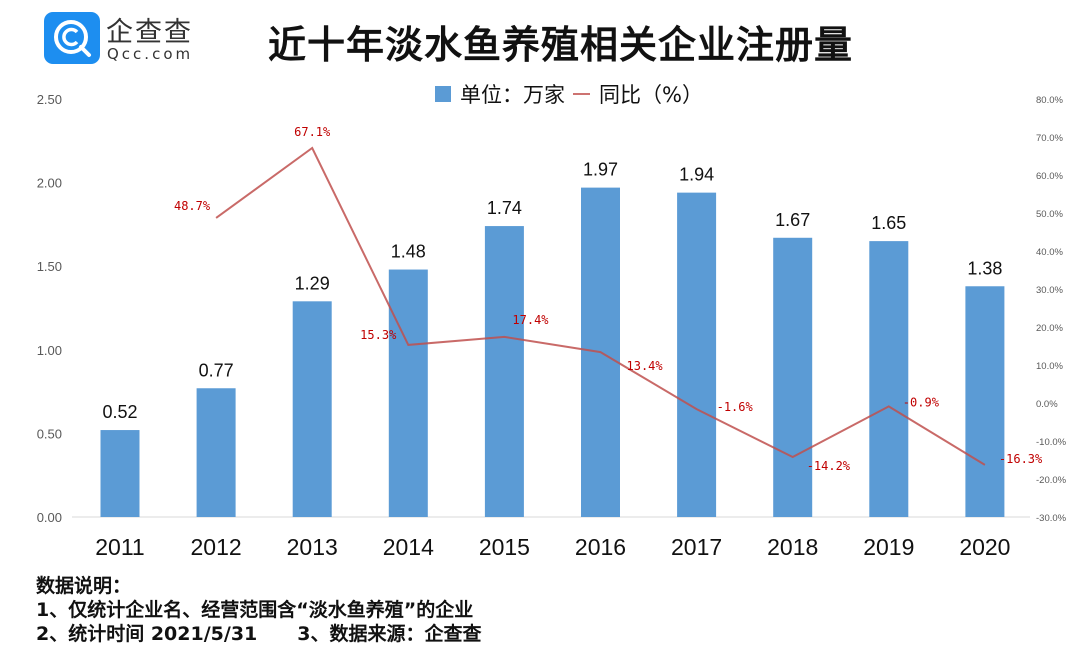  Describe the element at coordinates (216, 370) in the screenshot. I see `bar-data-label: 0.77` at that location.